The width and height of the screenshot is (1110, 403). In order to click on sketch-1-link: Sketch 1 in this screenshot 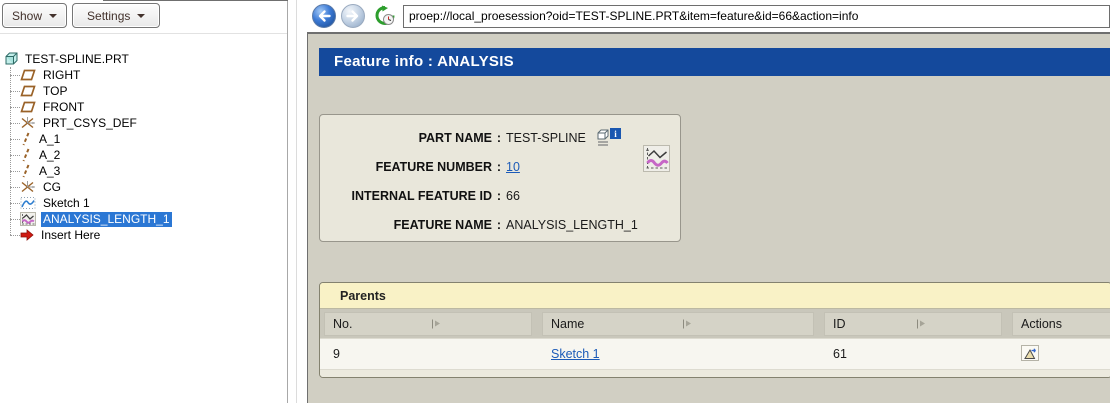, I will do `click(575, 354)`.